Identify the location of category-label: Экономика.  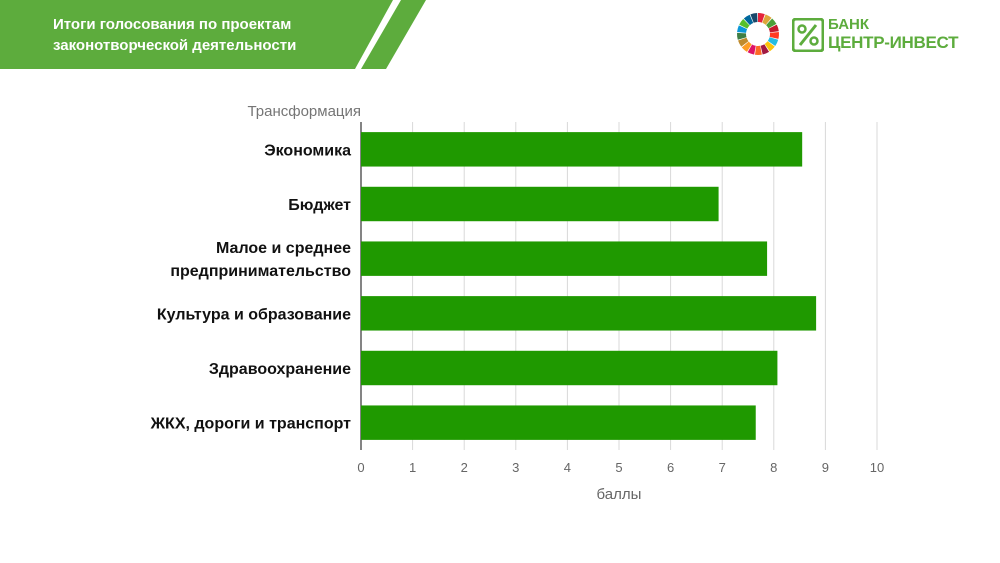
(307, 150).